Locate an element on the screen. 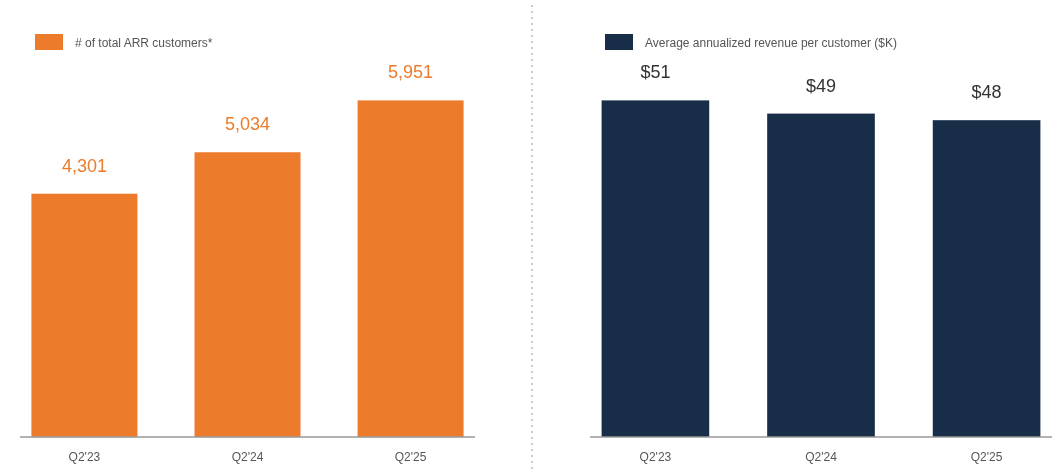 This screenshot has height=473, width=1059. data-label: 4,301 is located at coordinates (84, 165).